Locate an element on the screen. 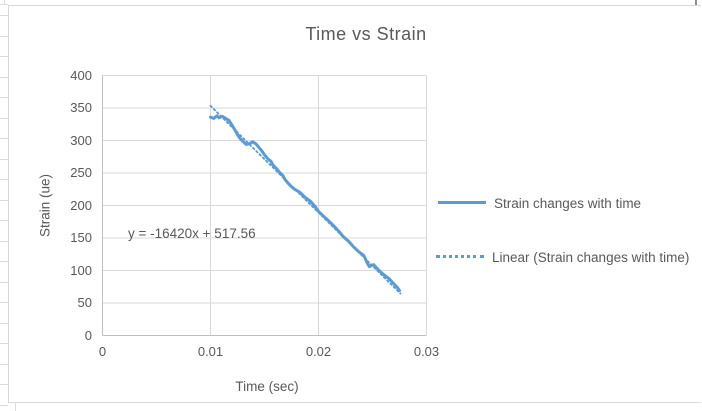  y-tick-label: 250 is located at coordinates (81, 172).